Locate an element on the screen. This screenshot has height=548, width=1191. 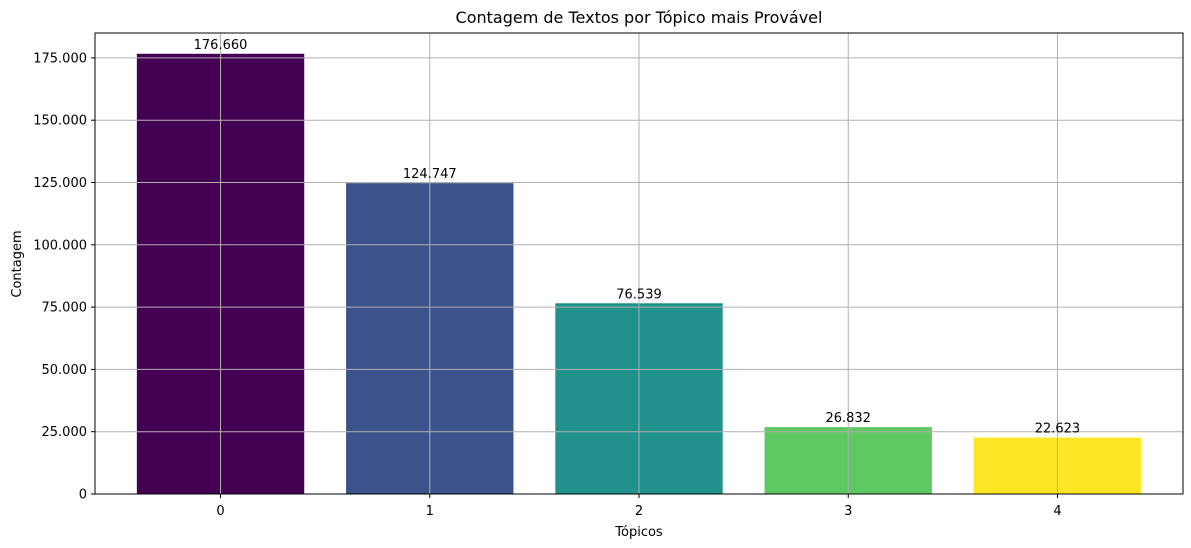
y-tick-label: 175.000 is located at coordinates (60, 58).